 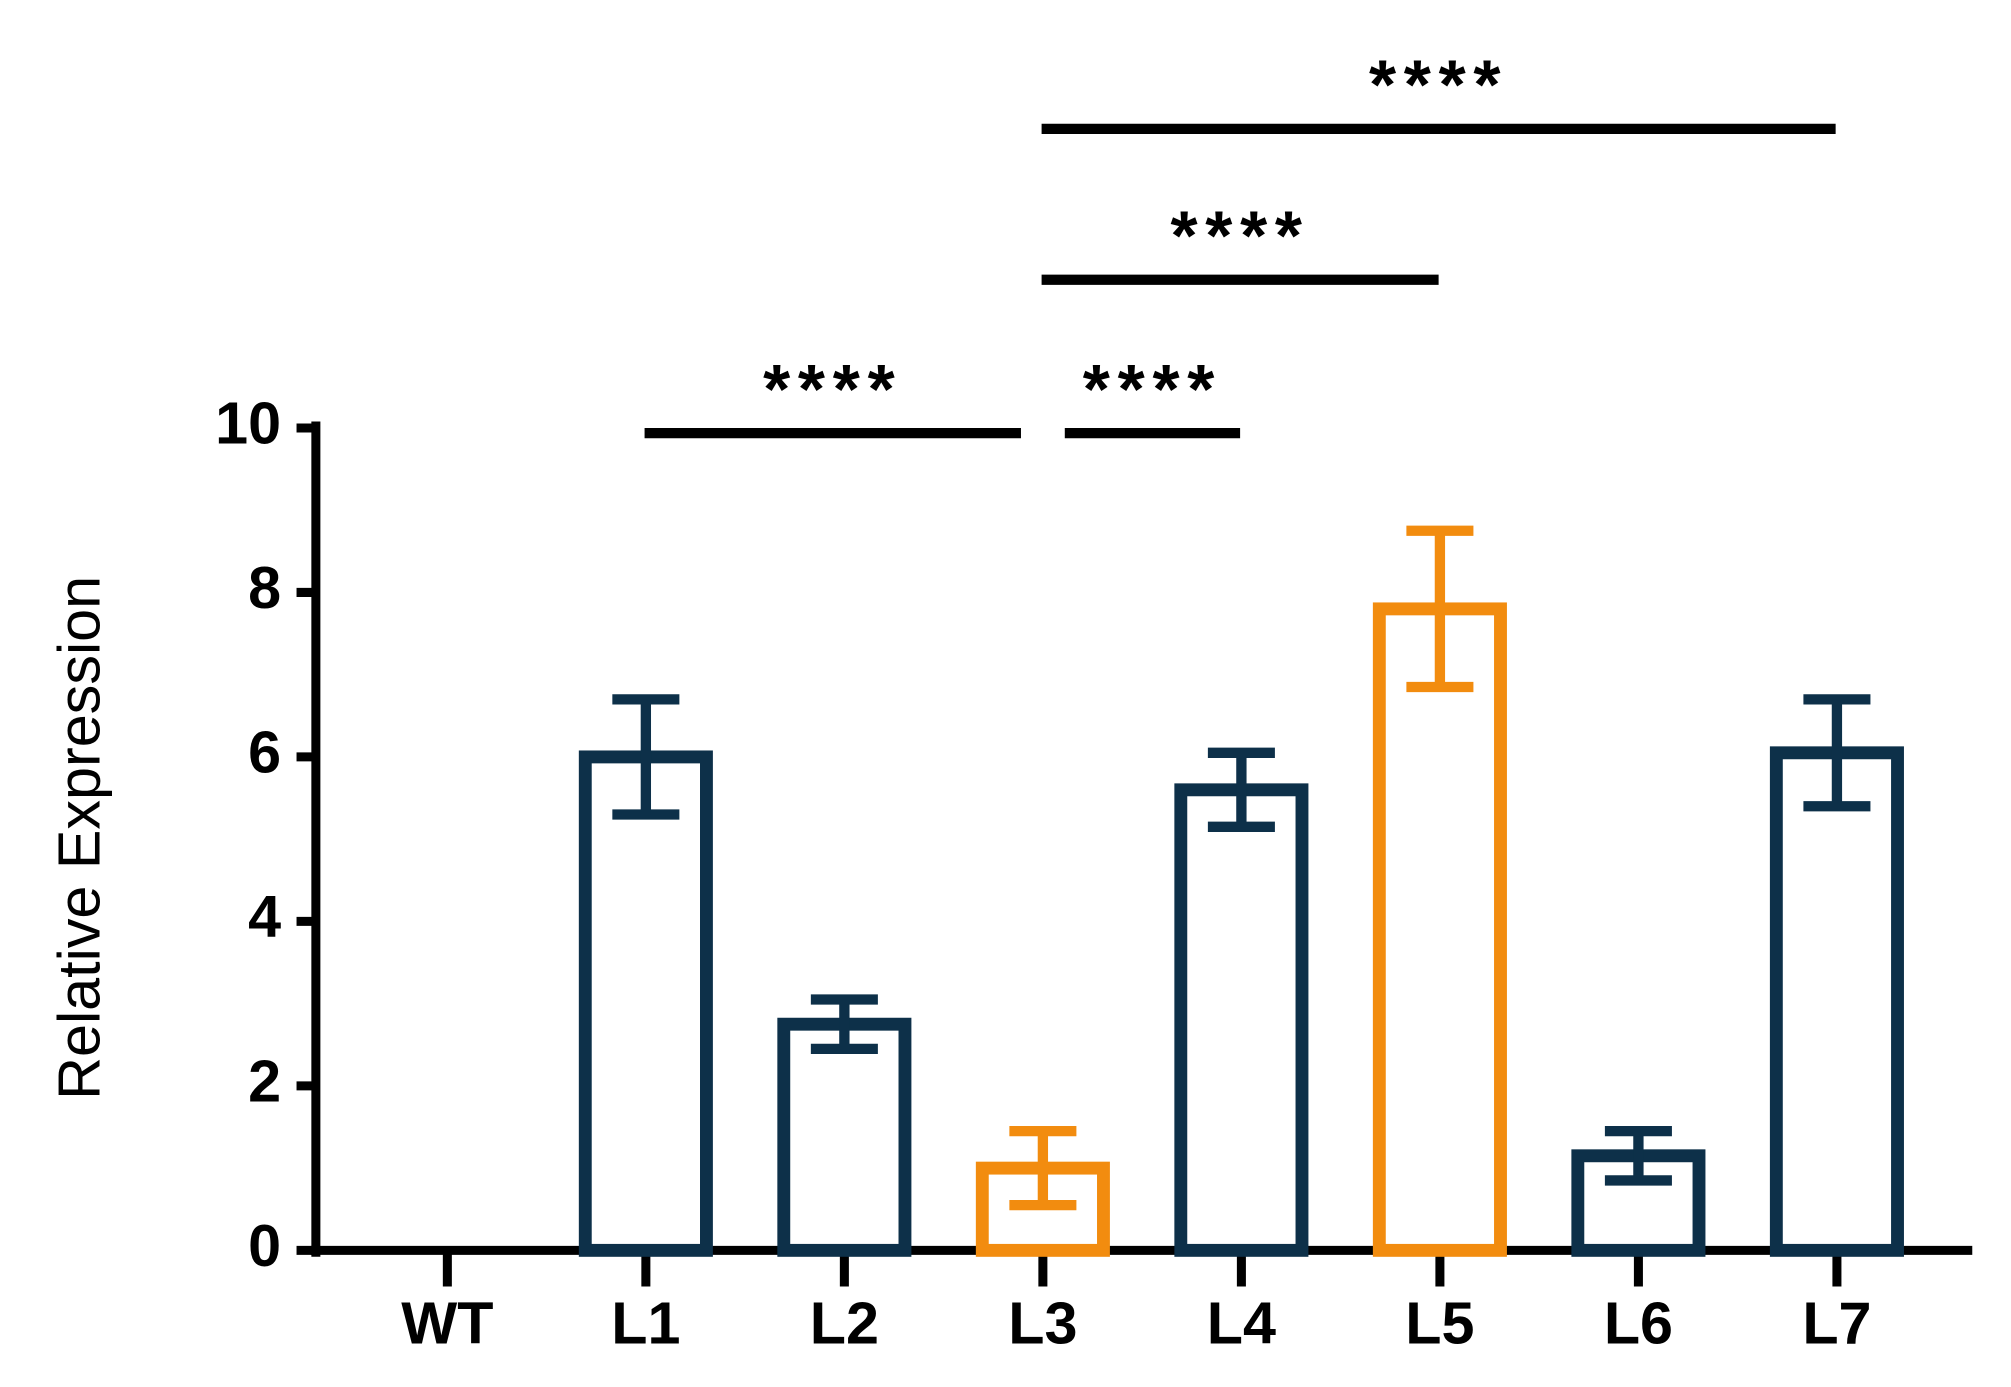 What do you see at coordinates (264, 587) in the screenshot?
I see `y-tick-label: 8` at bounding box center [264, 587].